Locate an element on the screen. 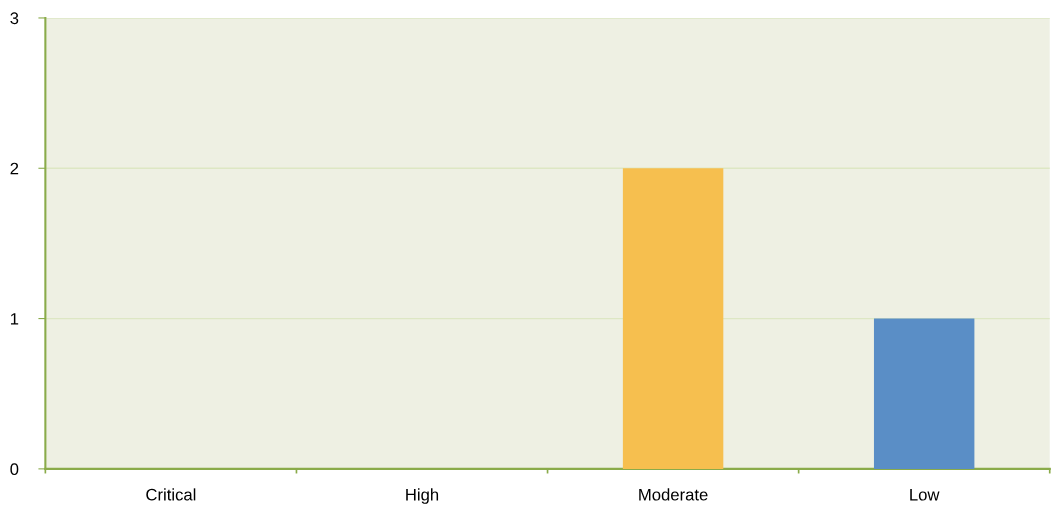 This screenshot has height=513, width=1055. y-tick-label: 3 is located at coordinates (14, 18).